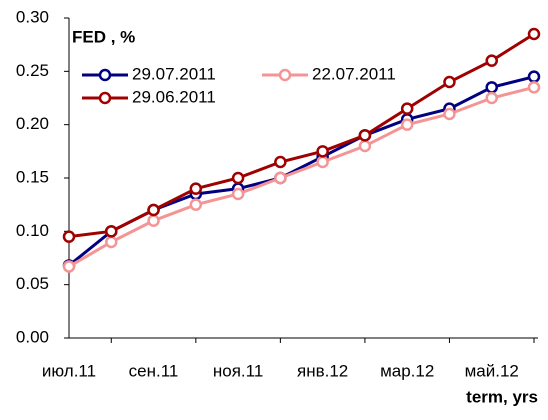  I want to click on y-tick-label: 0.25, so click(32, 70).